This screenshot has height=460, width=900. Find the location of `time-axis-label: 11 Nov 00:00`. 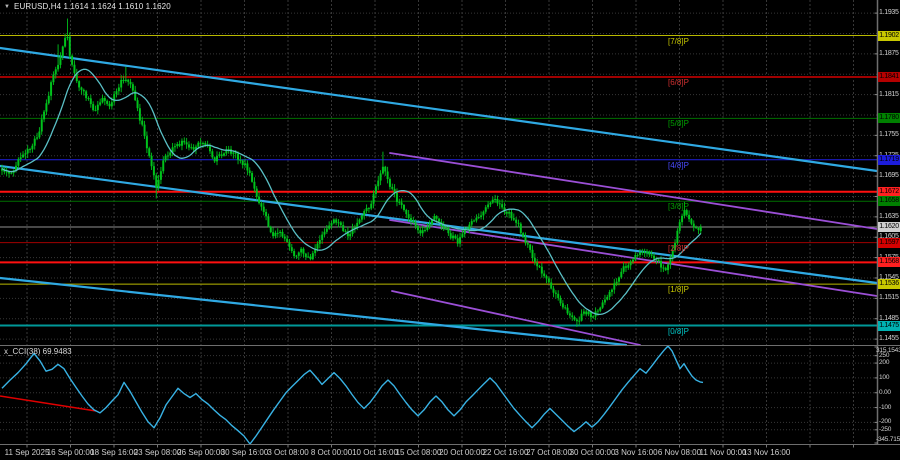

time-axis-label: 11 Nov 00:00 is located at coordinates (723, 452).